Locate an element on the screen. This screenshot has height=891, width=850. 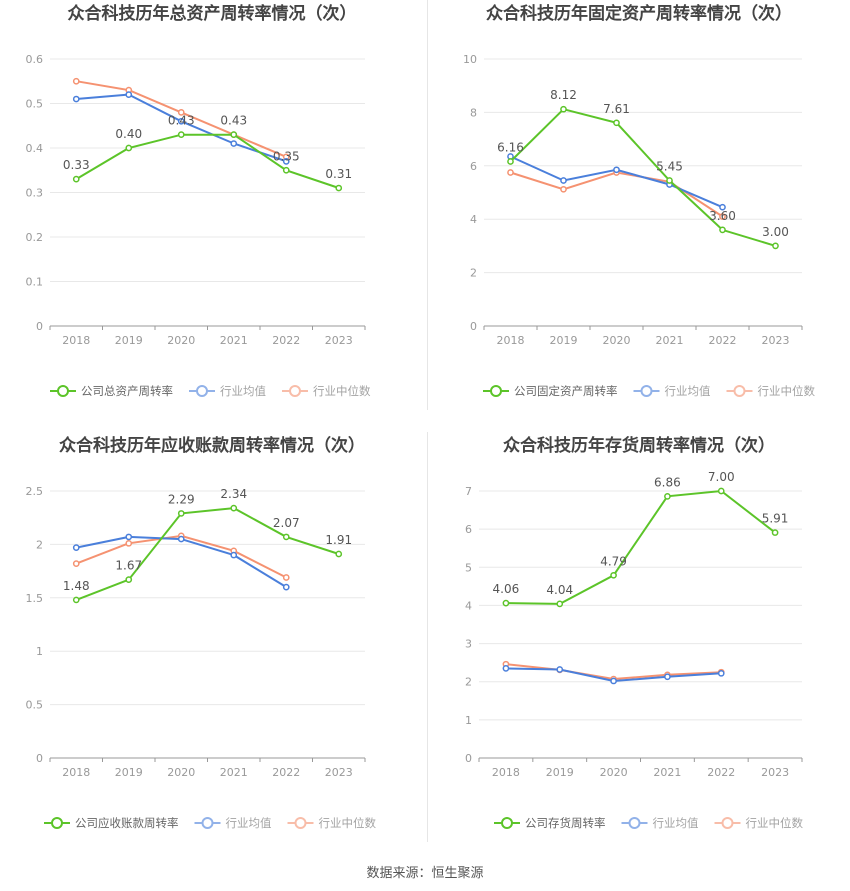
y-tick-label: 2.5 is located at coordinates (35, 491).